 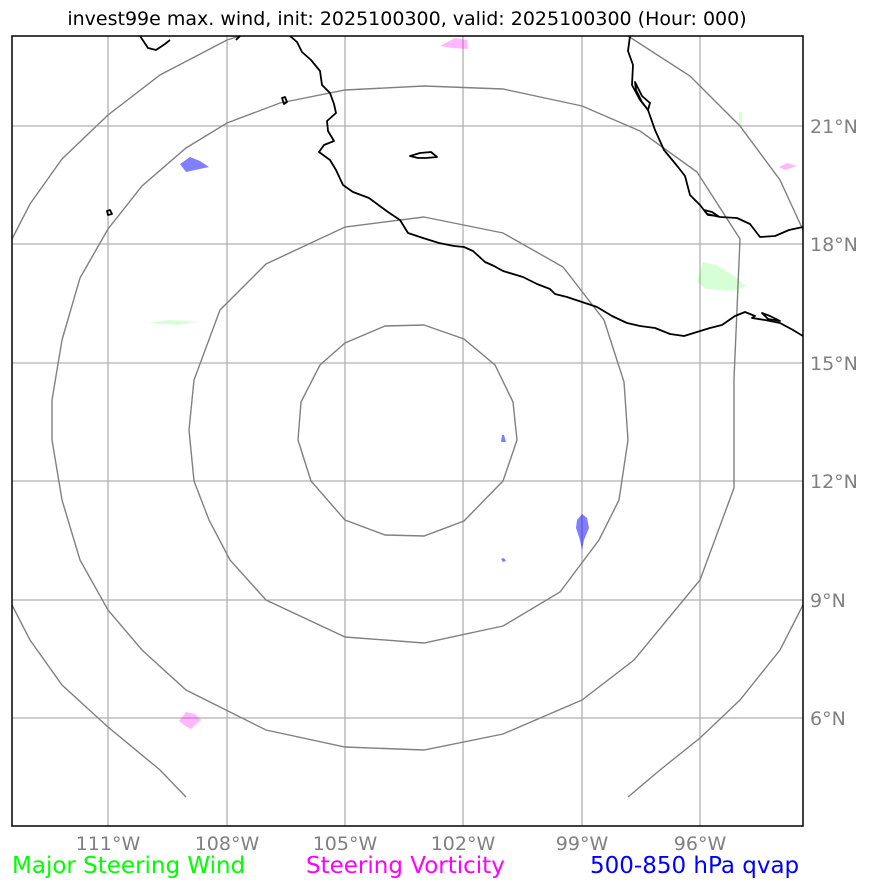 What do you see at coordinates (227, 844) in the screenshot?
I see `lon-label-108w: 108°W` at bounding box center [227, 844].